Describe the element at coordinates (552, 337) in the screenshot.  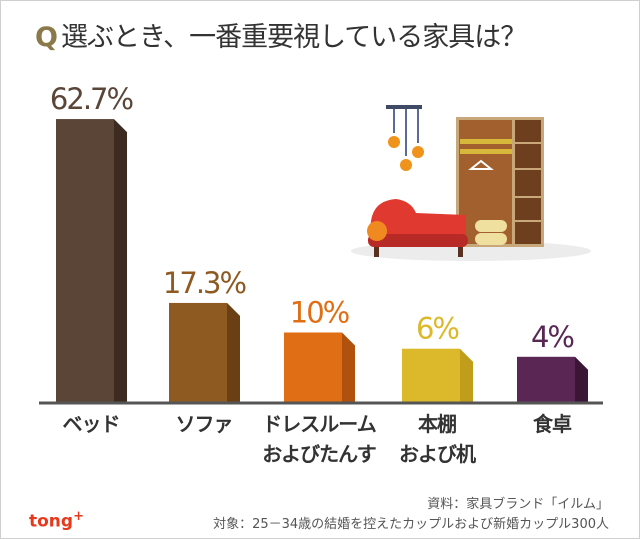
I see `value-label: 4%` at that location.